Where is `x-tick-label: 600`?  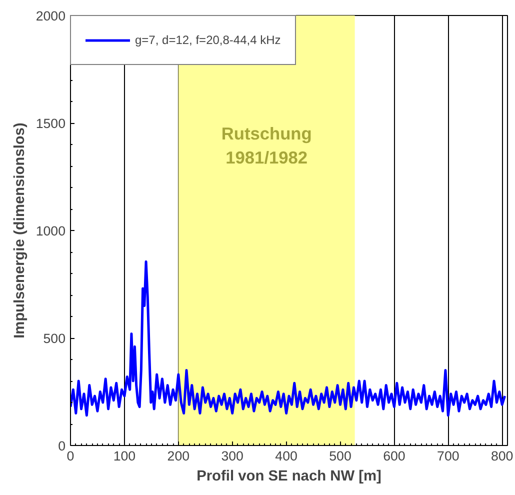
x-tick-label: 600 is located at coordinates (394, 456).